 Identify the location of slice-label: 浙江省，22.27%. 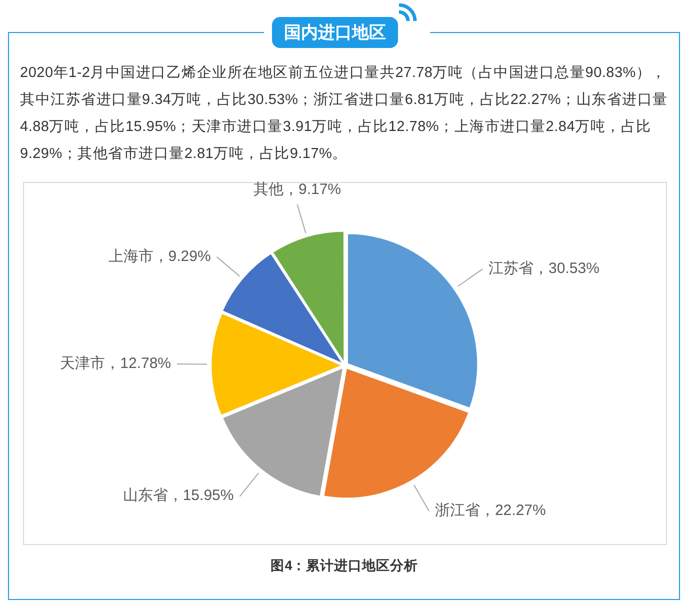
(490, 511).